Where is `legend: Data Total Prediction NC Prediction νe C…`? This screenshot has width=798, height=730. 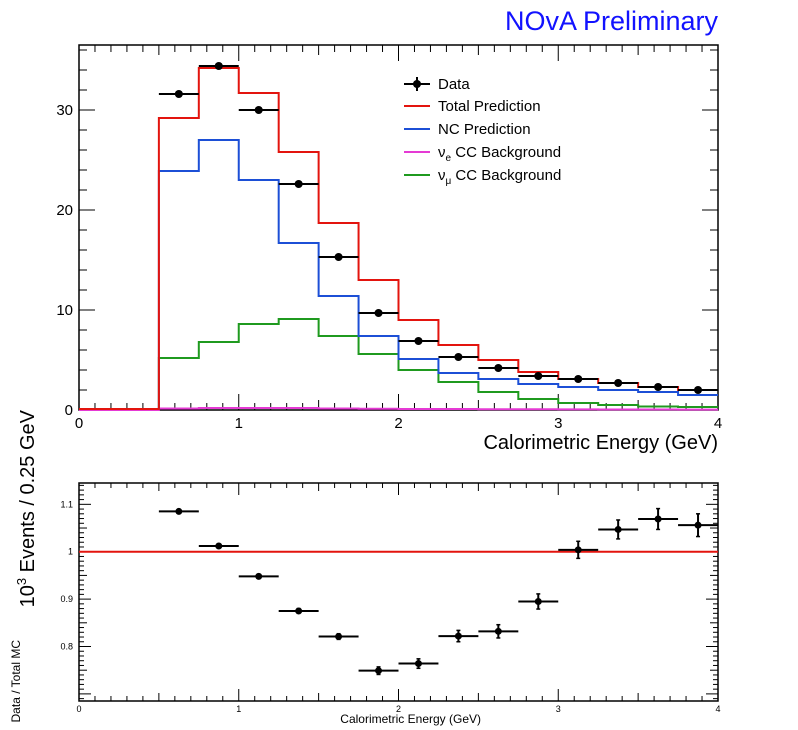
legend: Data Total Prediction NC Prediction νe C… is located at coordinates (482, 131).